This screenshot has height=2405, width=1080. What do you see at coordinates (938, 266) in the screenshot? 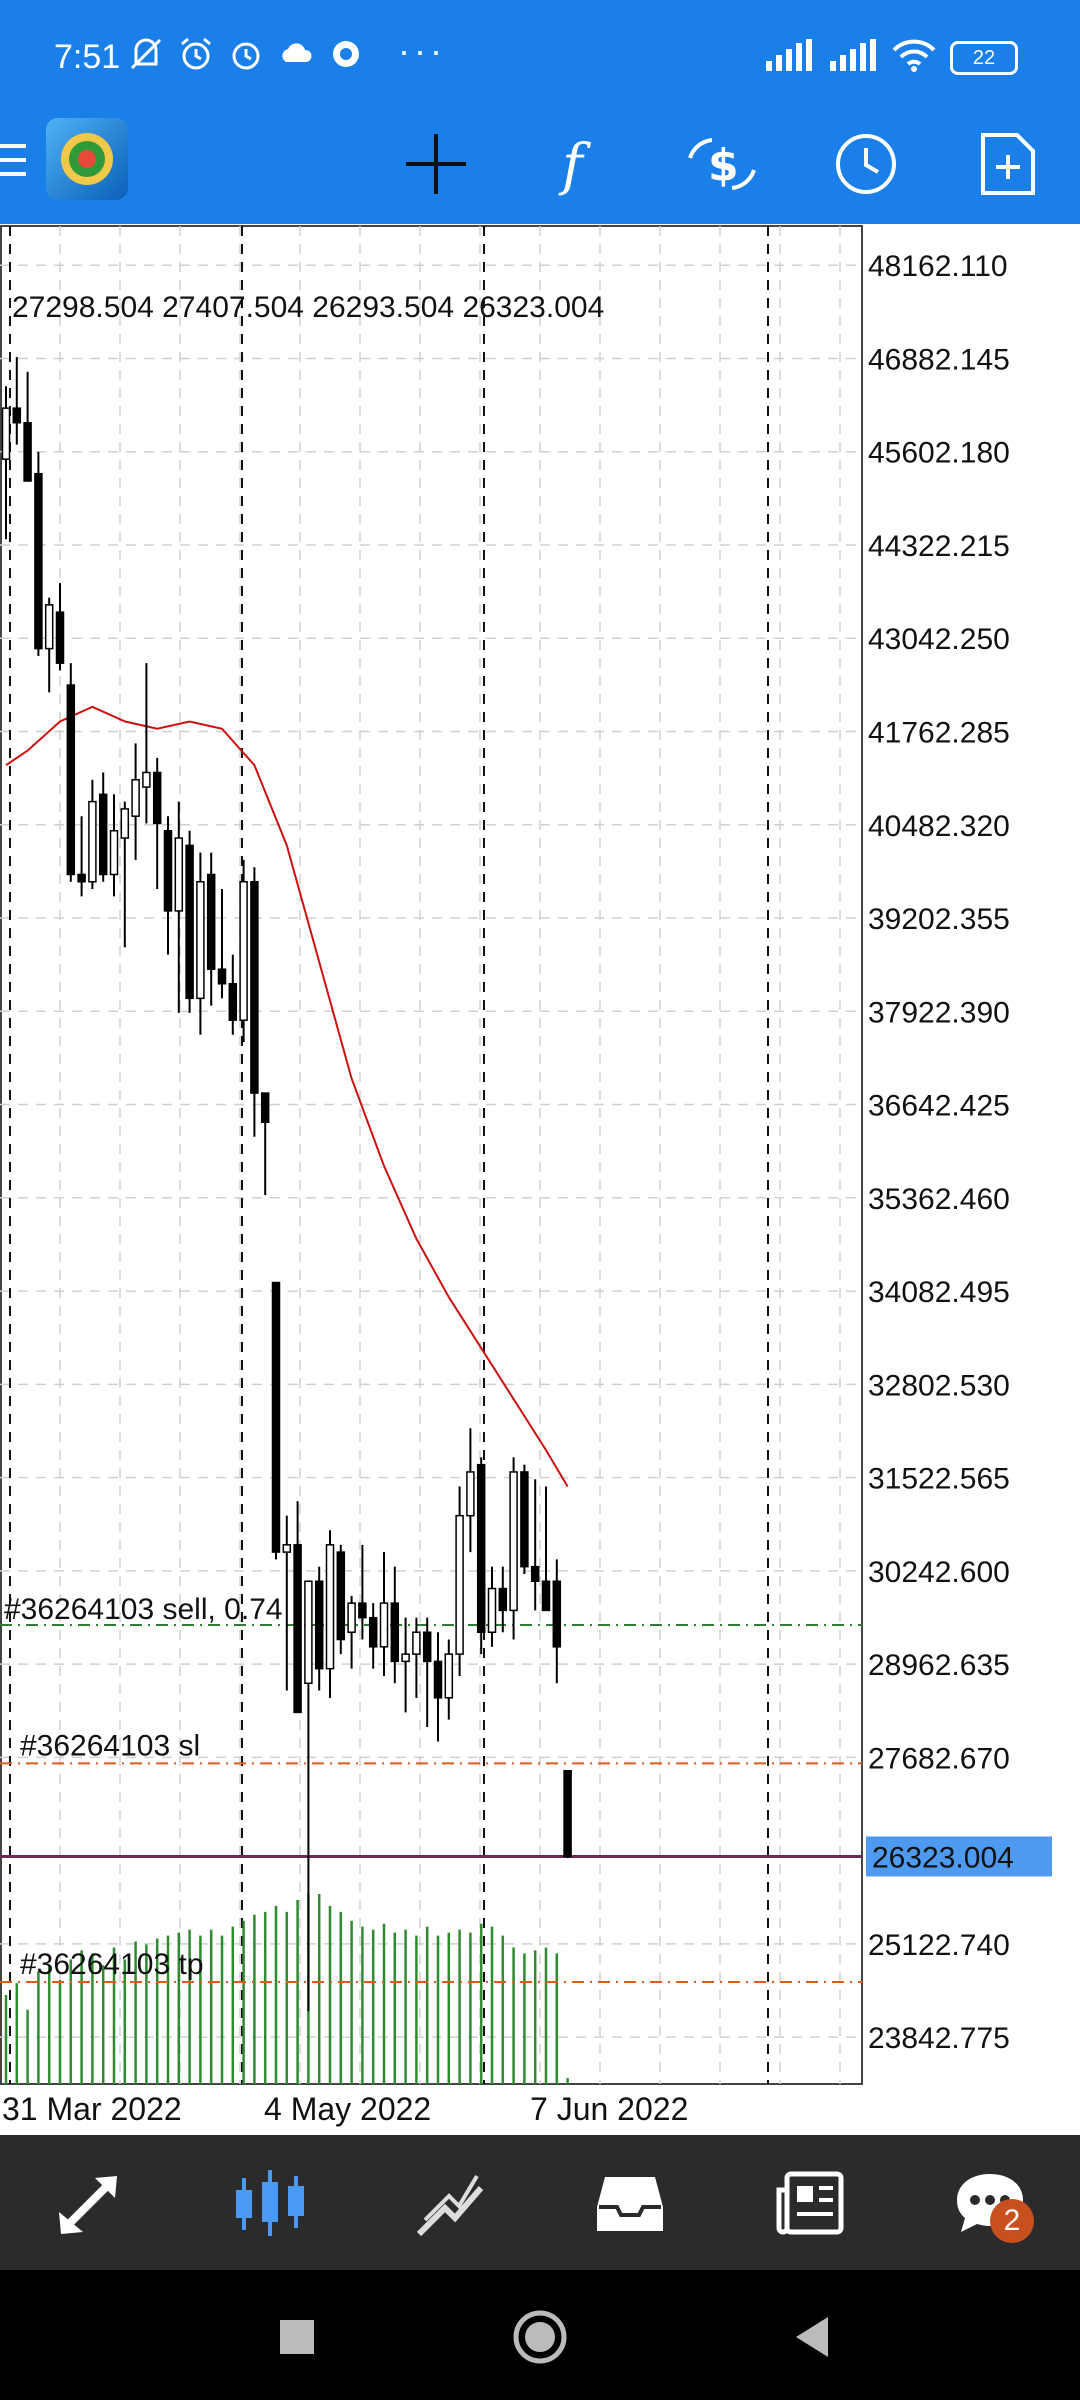
I see `price-scale-label: 48162.110` at bounding box center [938, 266].